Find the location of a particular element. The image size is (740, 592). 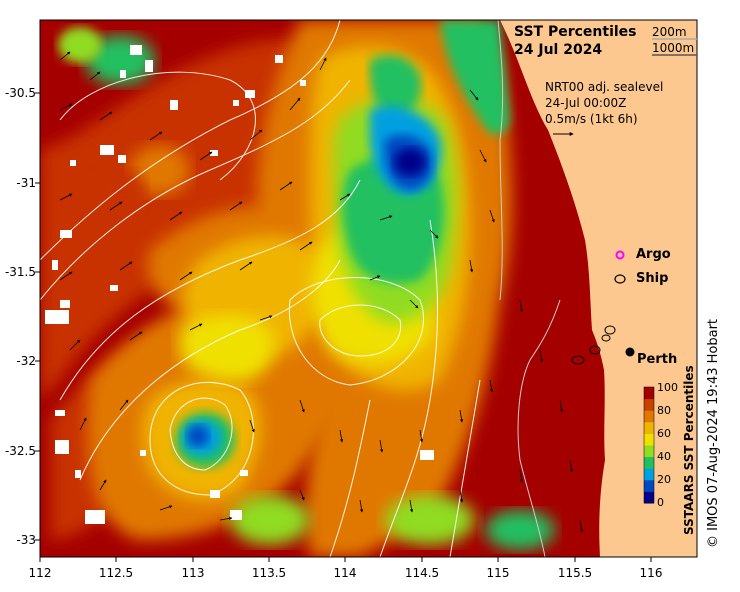

x-tick-label: 115.5 is located at coordinates (575, 573).